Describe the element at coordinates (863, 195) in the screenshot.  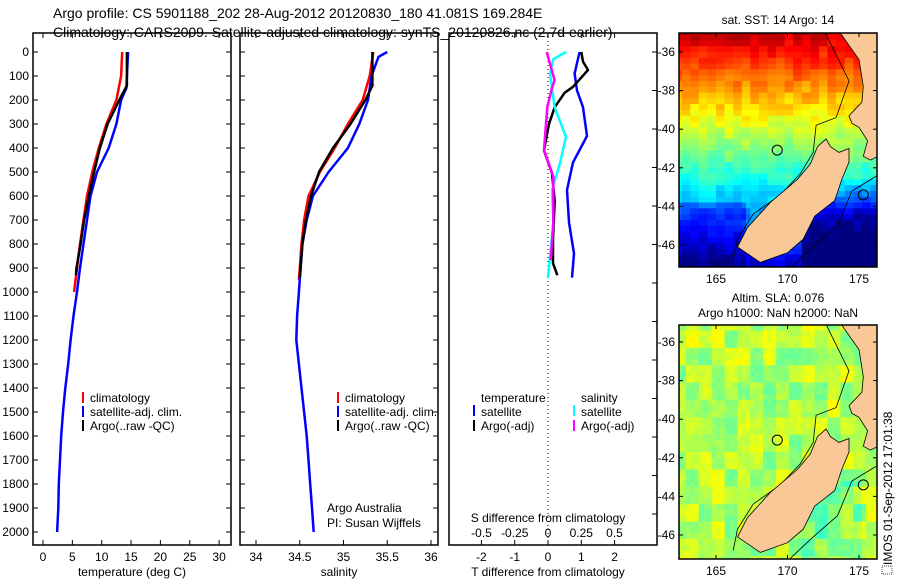
I see `eddy-marker` at that location.